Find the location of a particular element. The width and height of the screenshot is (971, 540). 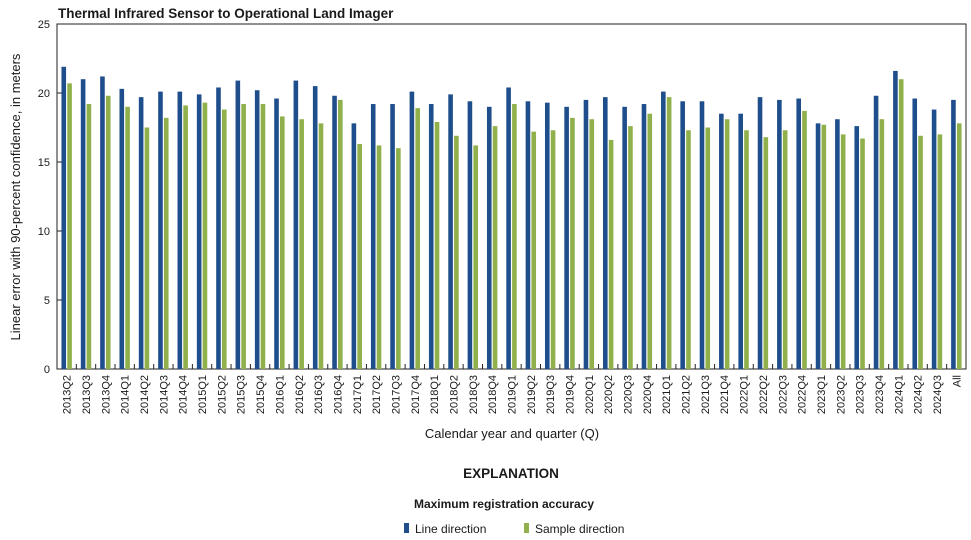

bar-sample-2016Q4 is located at coordinates (340, 234).